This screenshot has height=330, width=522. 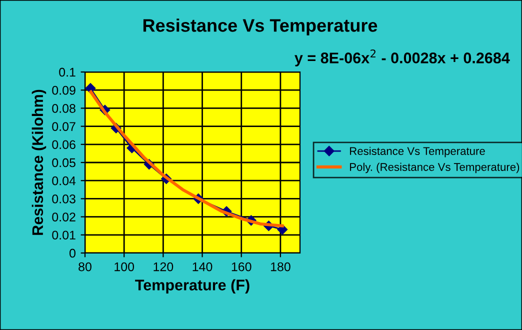 I want to click on chart-title: Resistance Vs Temperature, so click(x=260, y=27).